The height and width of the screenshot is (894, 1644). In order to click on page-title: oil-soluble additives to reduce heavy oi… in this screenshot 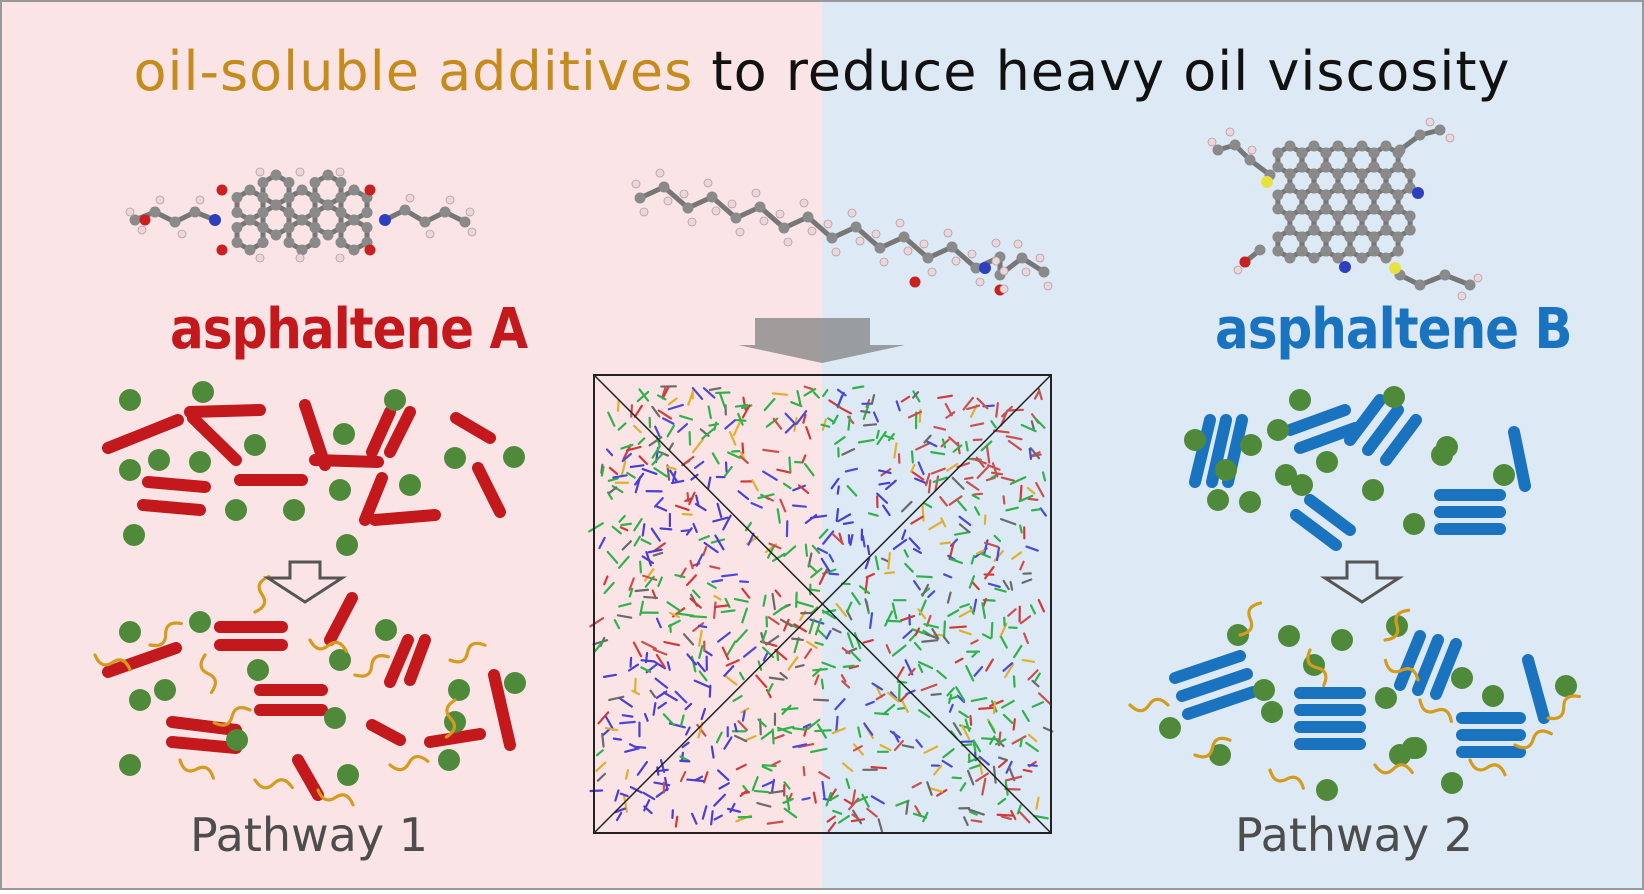, I will do `click(822, 71)`.